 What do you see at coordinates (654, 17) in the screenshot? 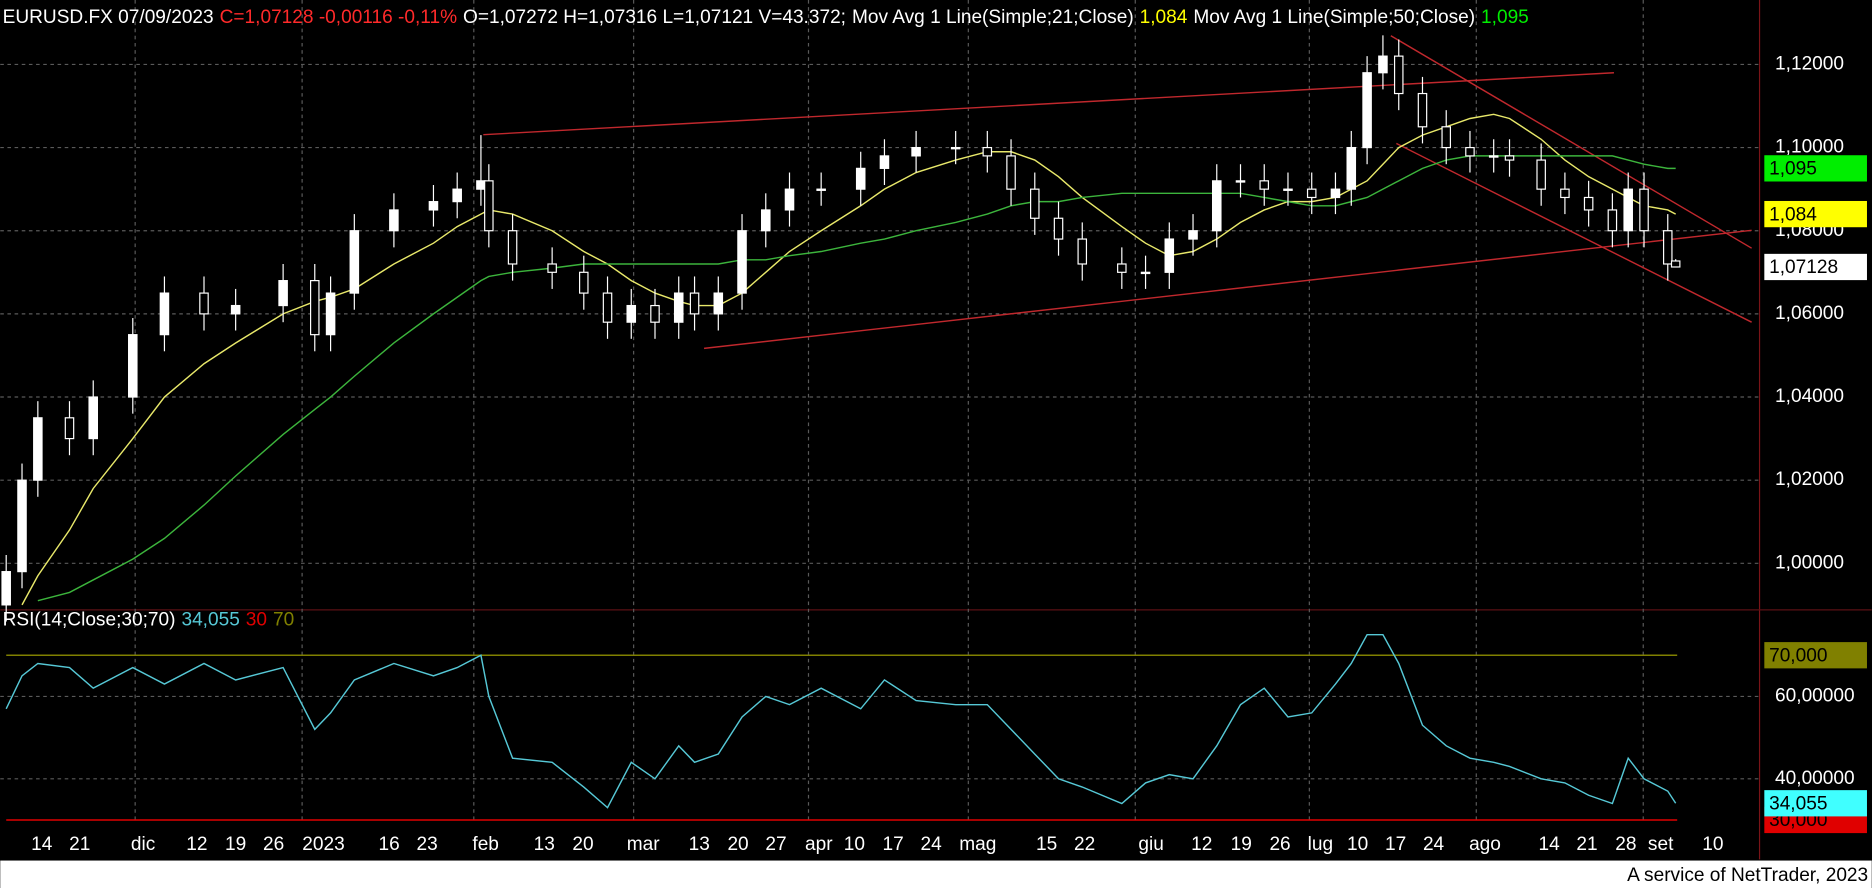
I see `ohlc: O=1,07272 H=1,07316 L=1,07121 V=43.372;` at bounding box center [654, 17].